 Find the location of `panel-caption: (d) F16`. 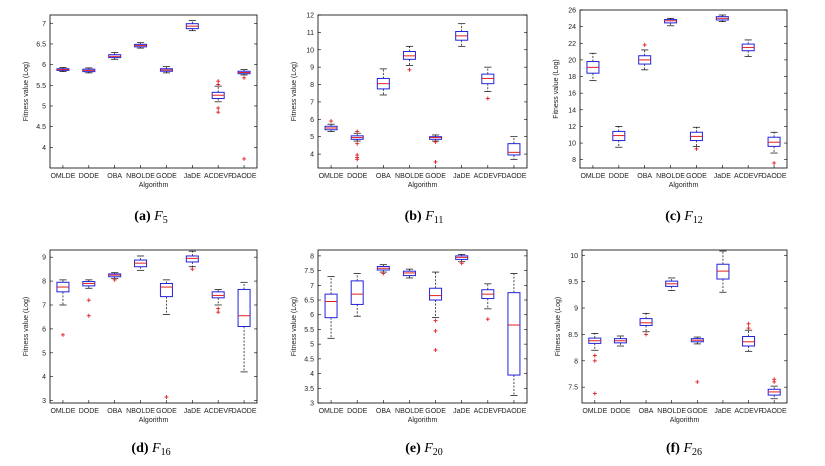

panel-caption: (d) F16 is located at coordinates (150, 449).